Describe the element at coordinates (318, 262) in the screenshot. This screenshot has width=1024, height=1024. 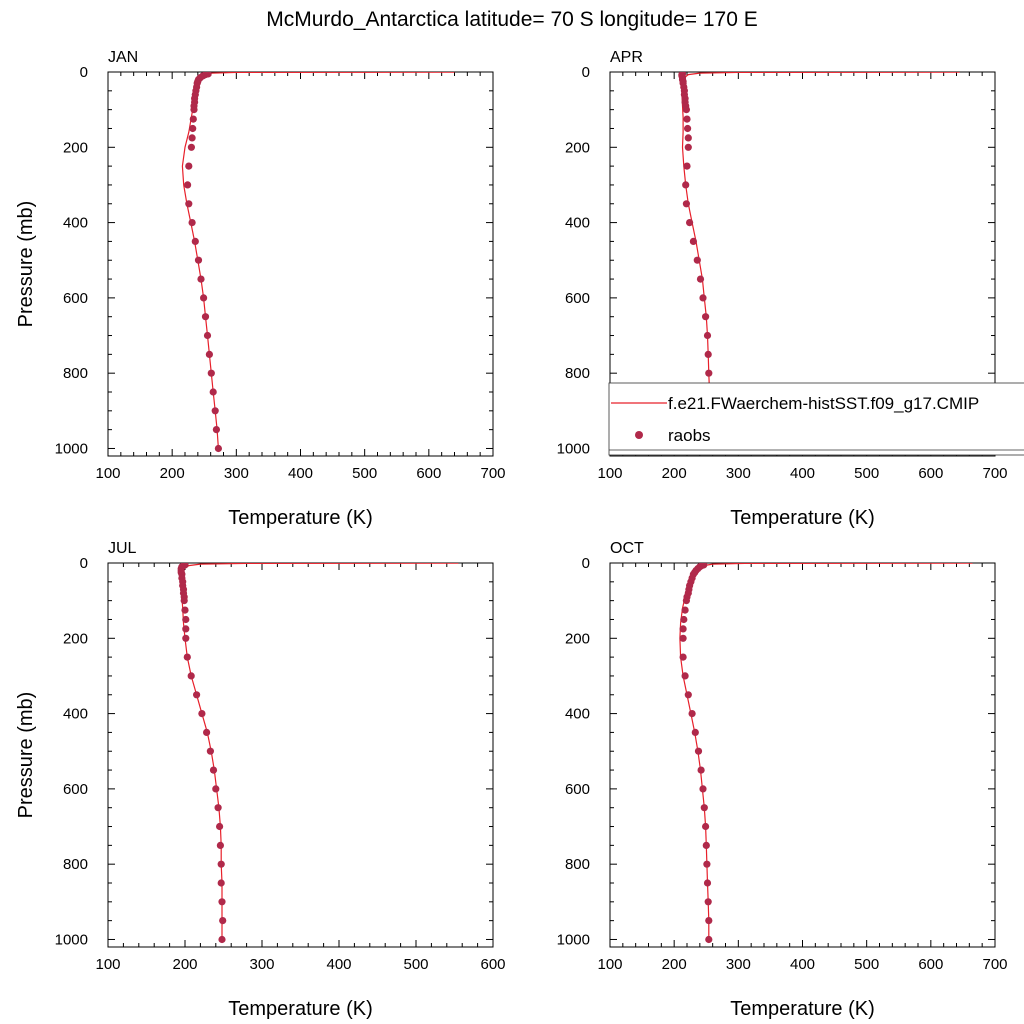
I see `plot-area` at that location.